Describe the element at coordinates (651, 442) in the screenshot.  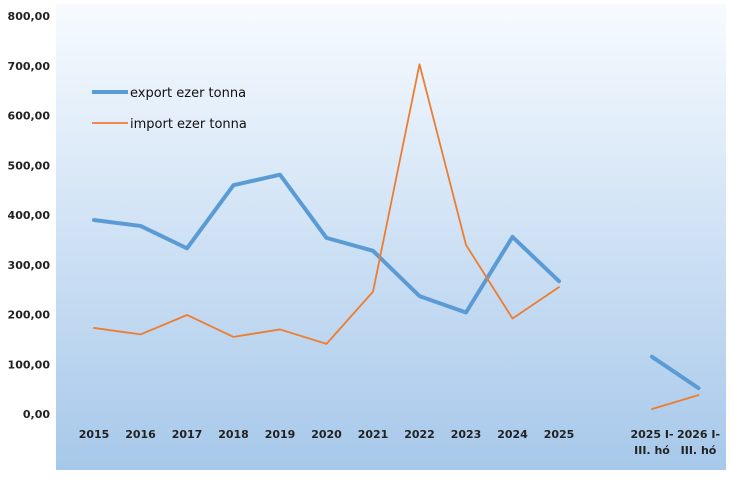
I see `x-tick-label: 2025 I-III. hó` at that location.